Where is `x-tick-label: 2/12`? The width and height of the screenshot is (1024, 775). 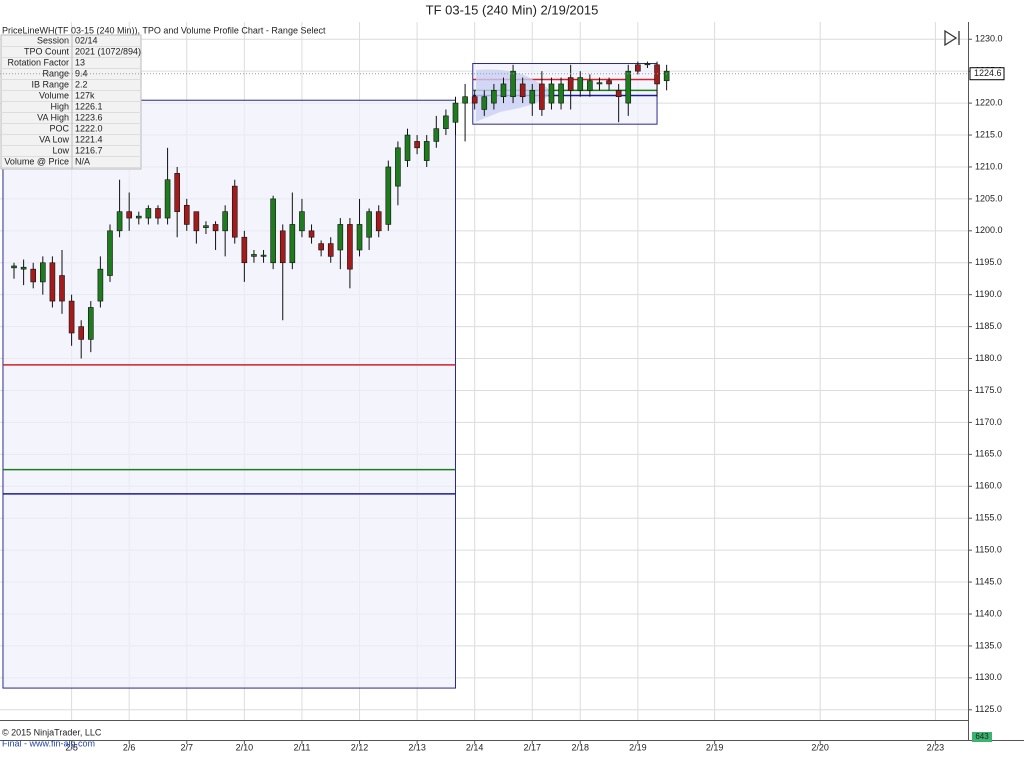
x-tick-label: 2/12 is located at coordinates (360, 747).